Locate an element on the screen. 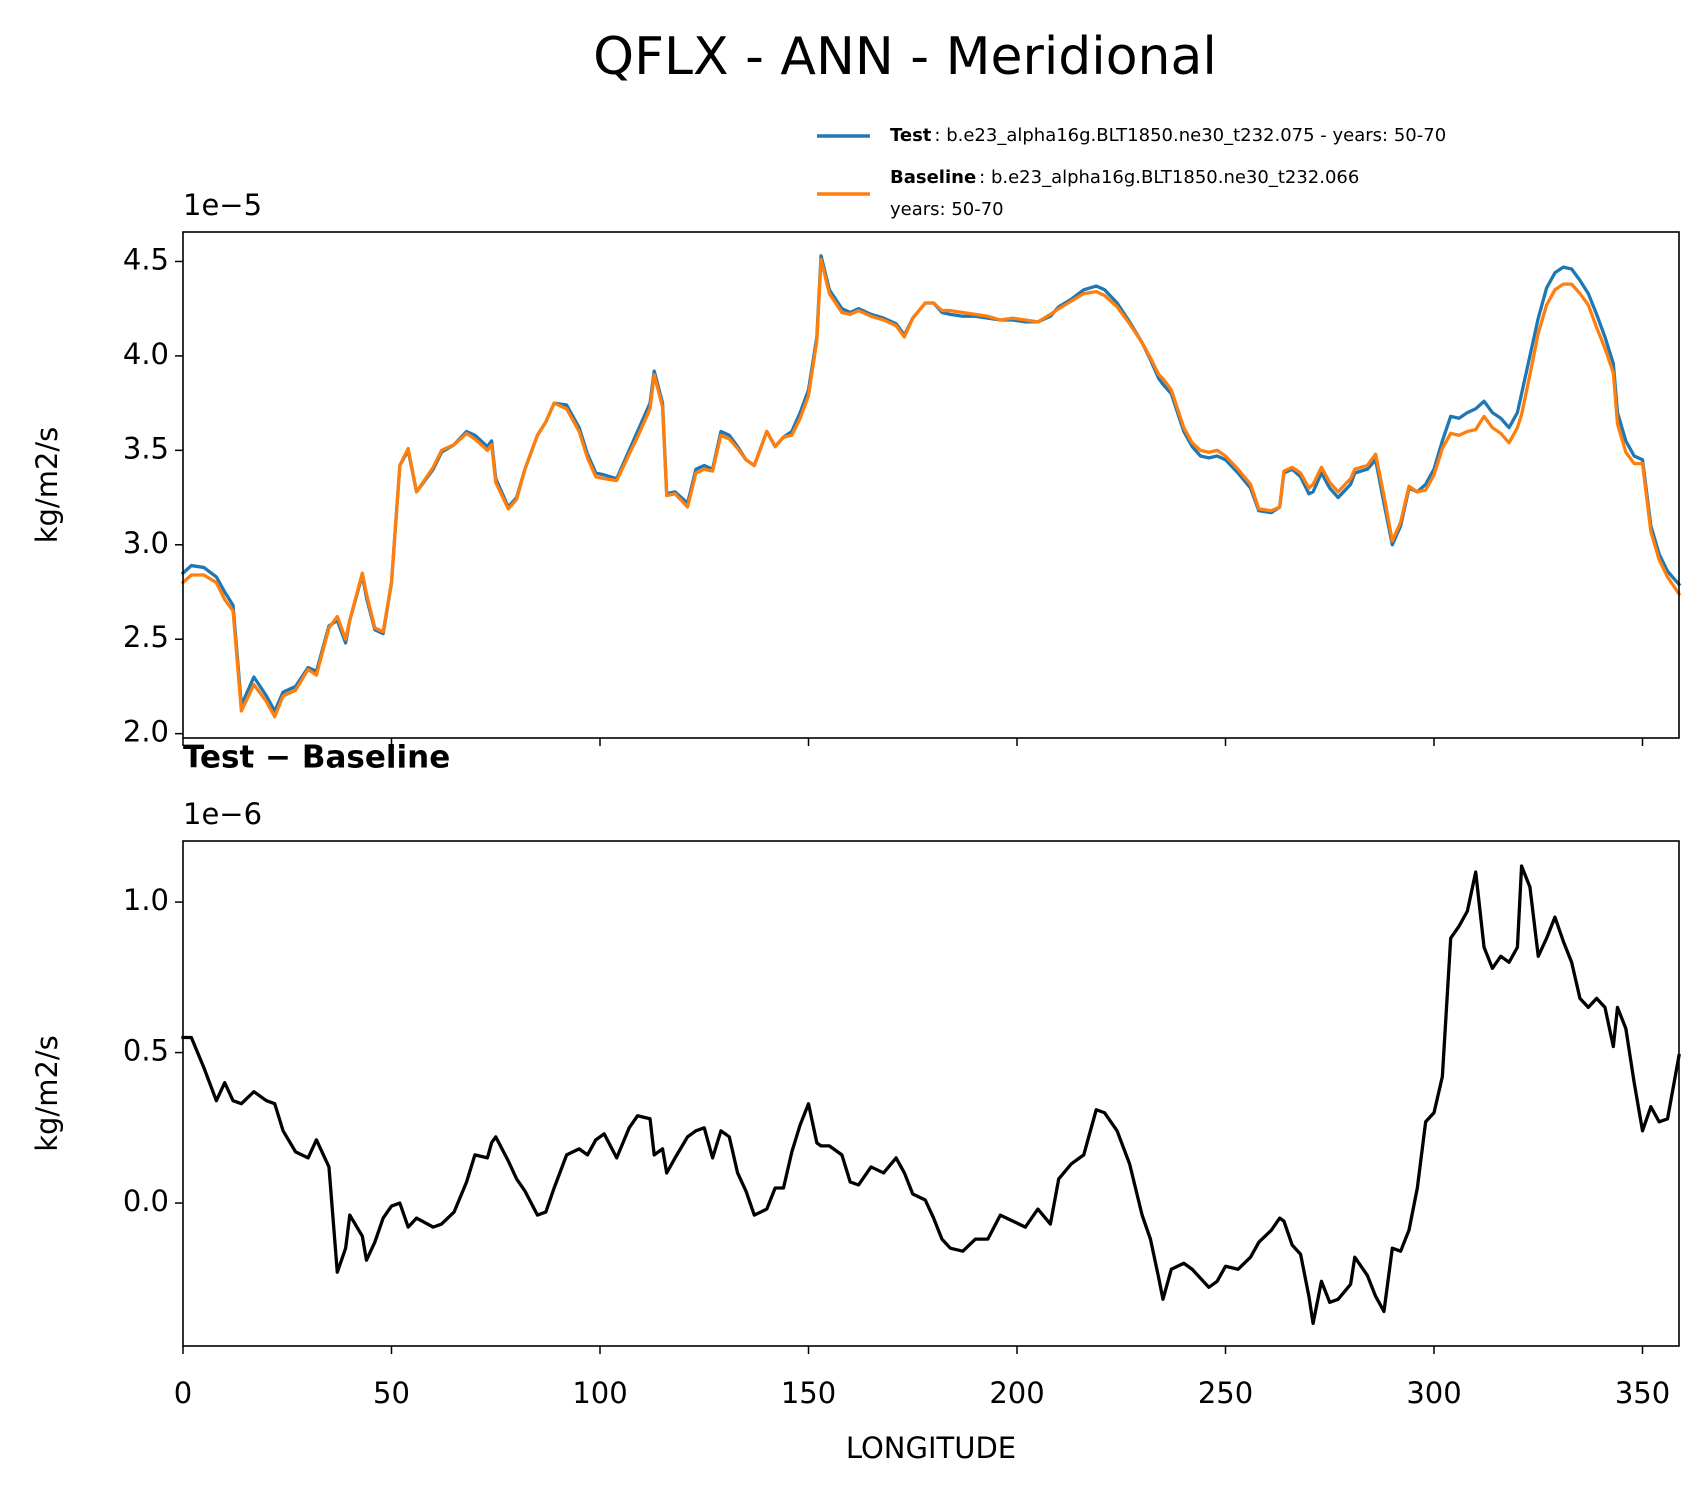  legend-entry: years: 50-70 is located at coordinates (947, 209).